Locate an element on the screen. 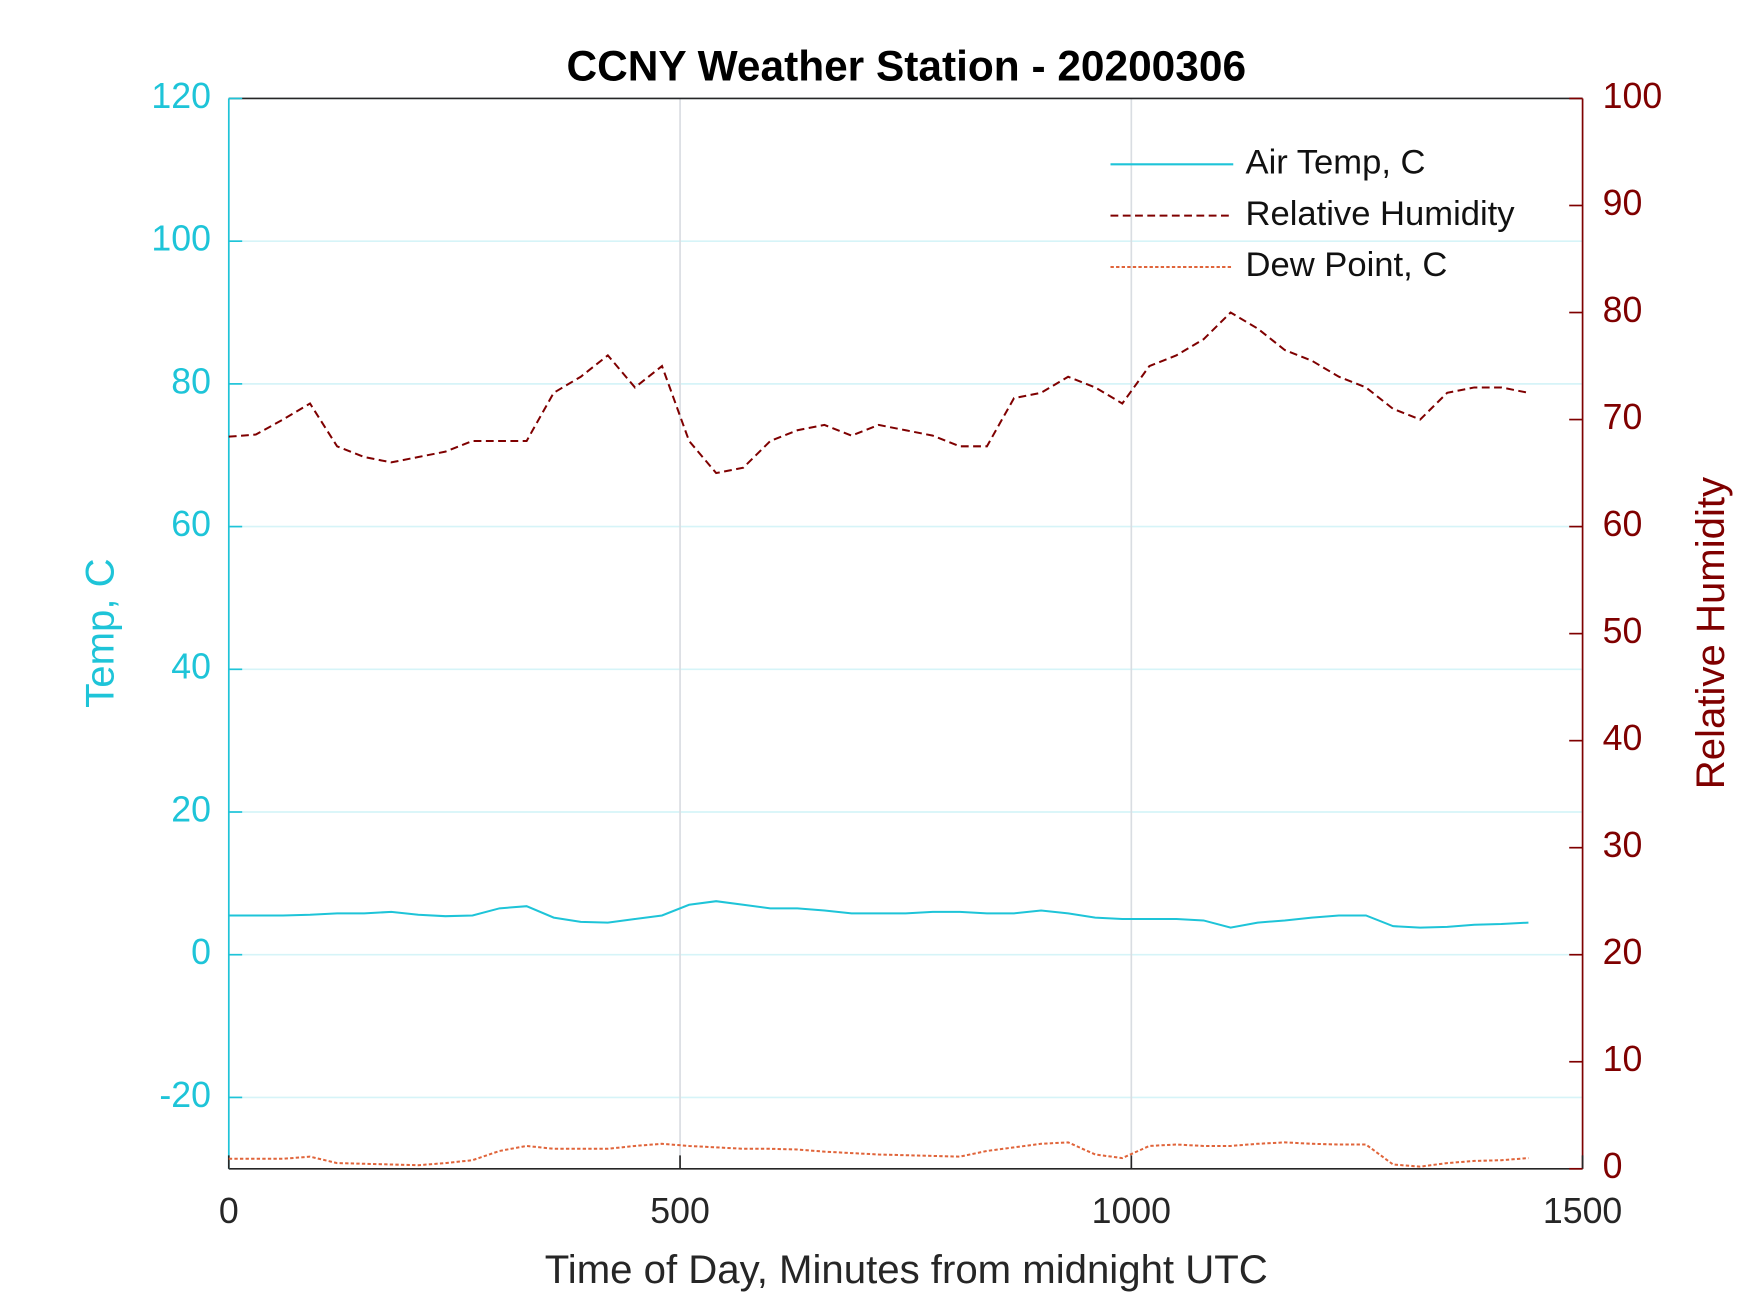 The image size is (1750, 1313). y2-tick-label: 100 is located at coordinates (1633, 96).